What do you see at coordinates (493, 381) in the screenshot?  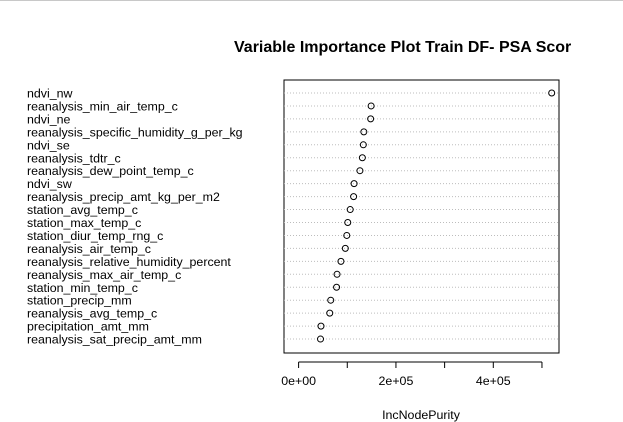 I see `x-tick-label: 4e+05` at bounding box center [493, 381].